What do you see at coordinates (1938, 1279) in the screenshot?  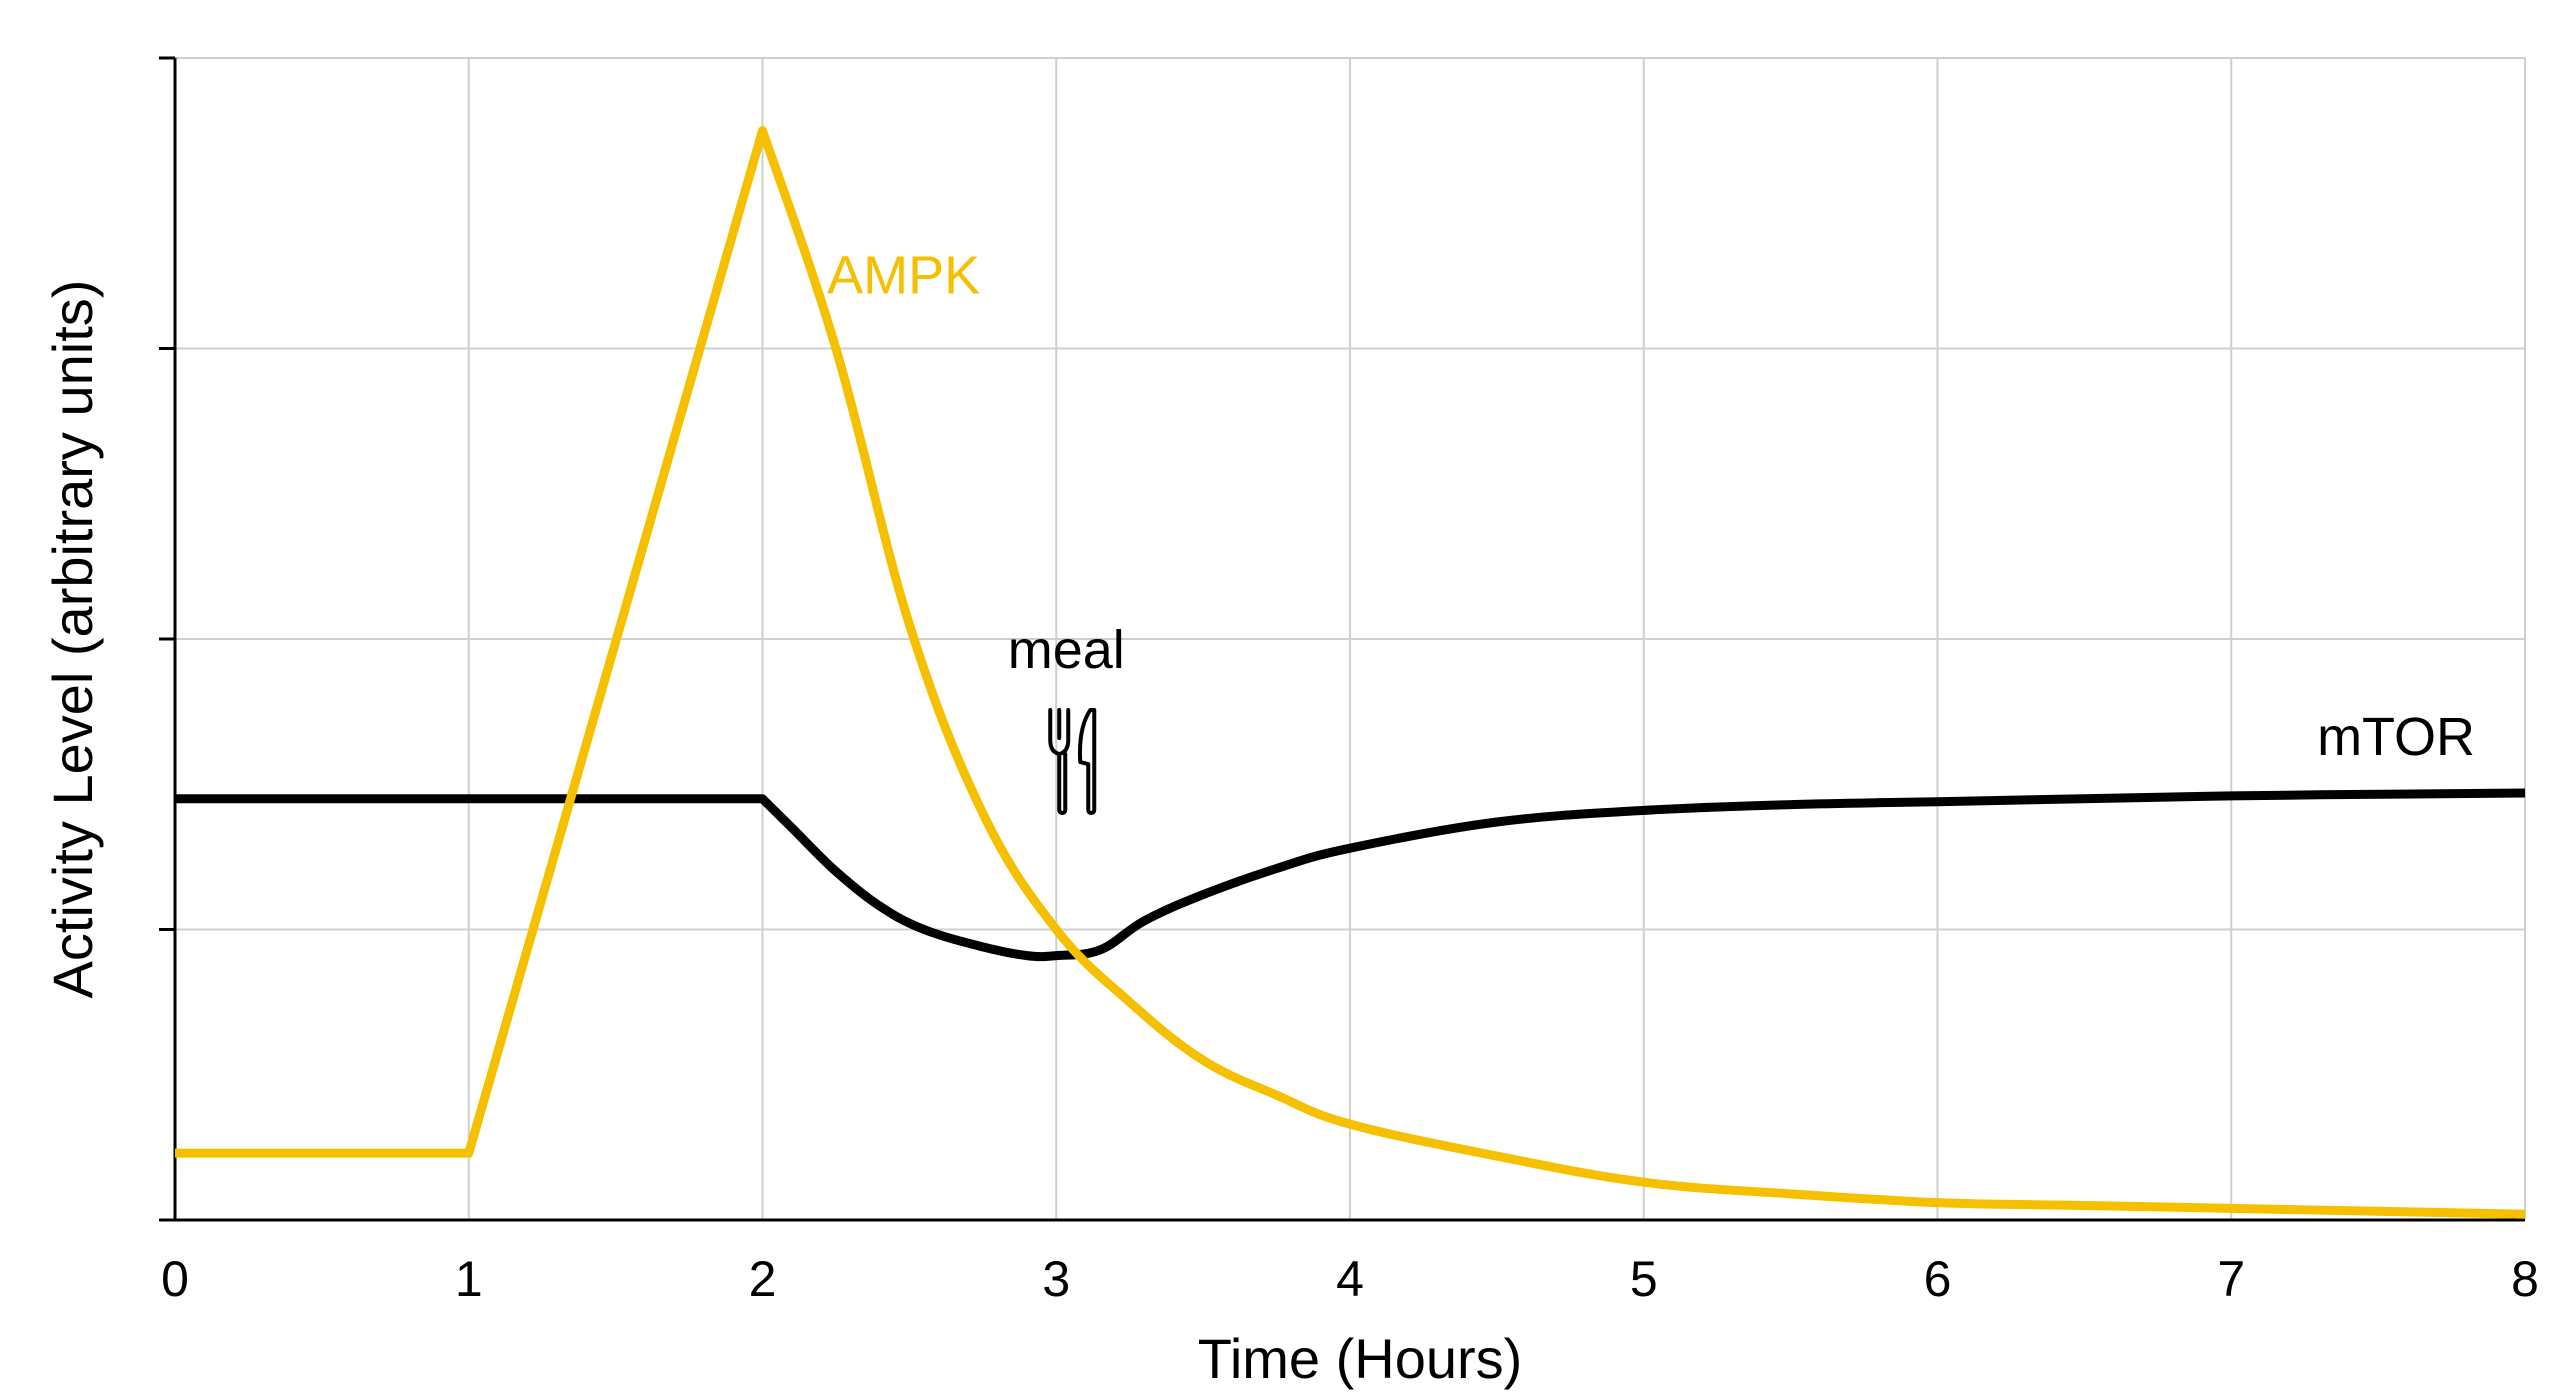 I see `x-tick-label: 6` at bounding box center [1938, 1279].